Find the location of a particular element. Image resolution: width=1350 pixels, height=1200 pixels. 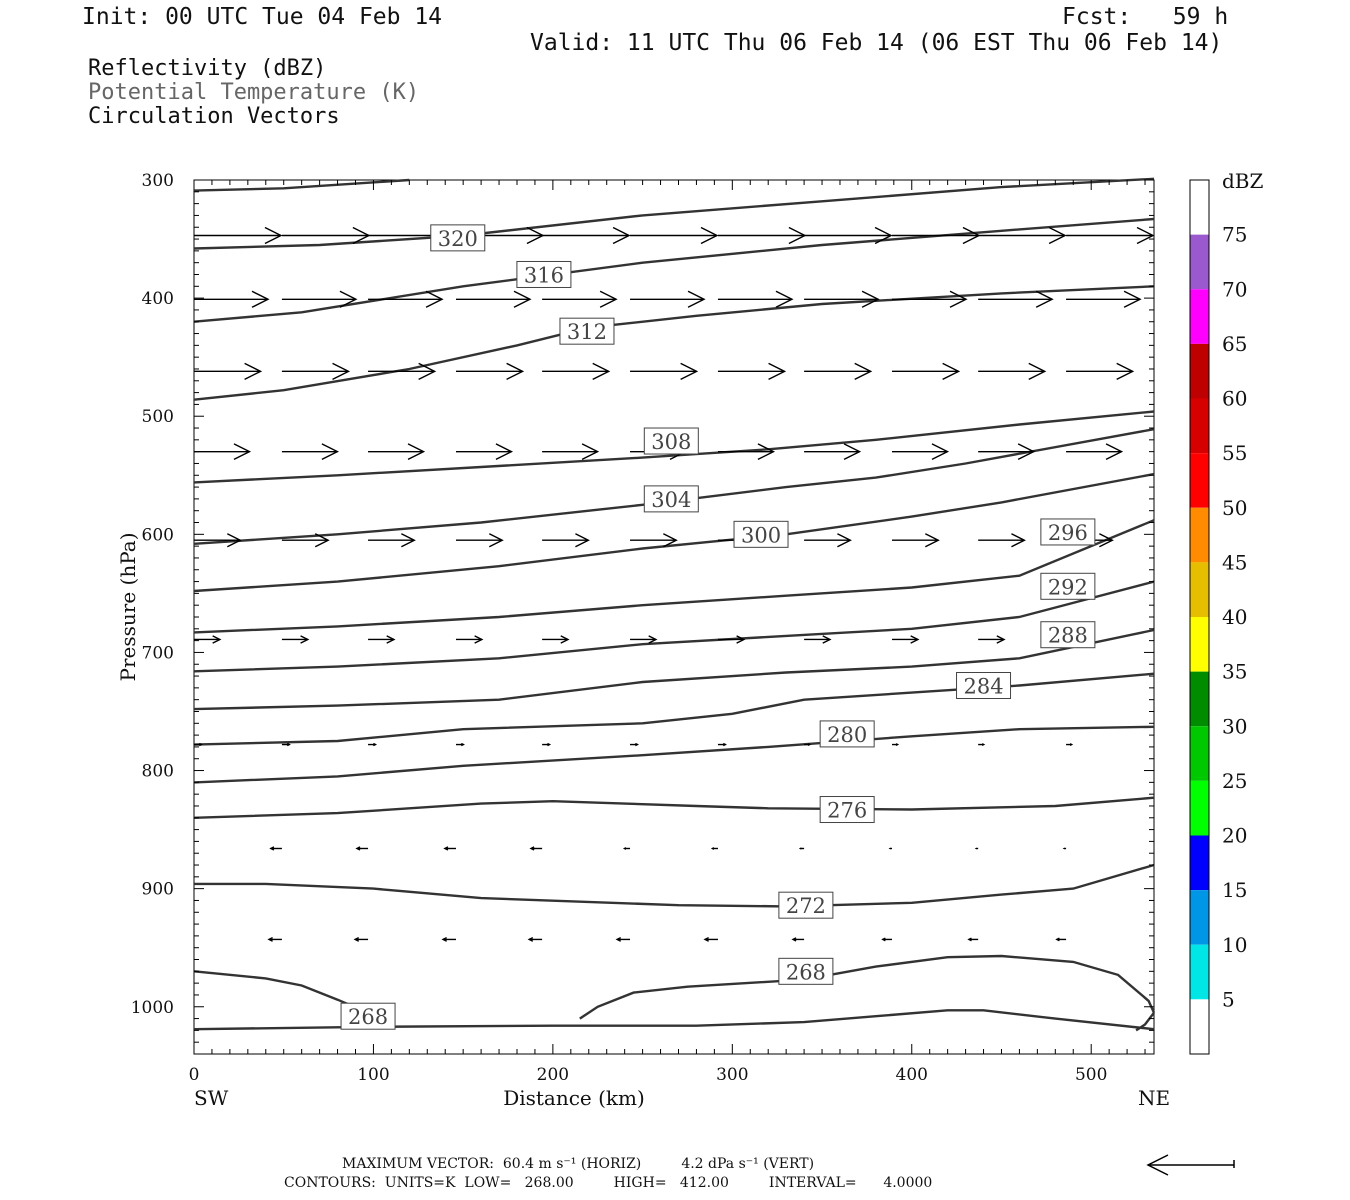

x-axis-label: Distance (km) is located at coordinates (574, 1098).